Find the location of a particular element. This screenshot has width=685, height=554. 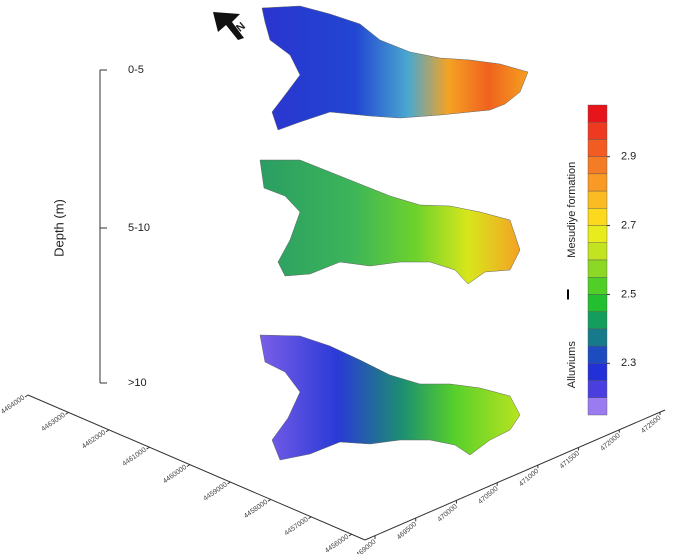

northing-label: 4461000 is located at coordinates (134, 456).